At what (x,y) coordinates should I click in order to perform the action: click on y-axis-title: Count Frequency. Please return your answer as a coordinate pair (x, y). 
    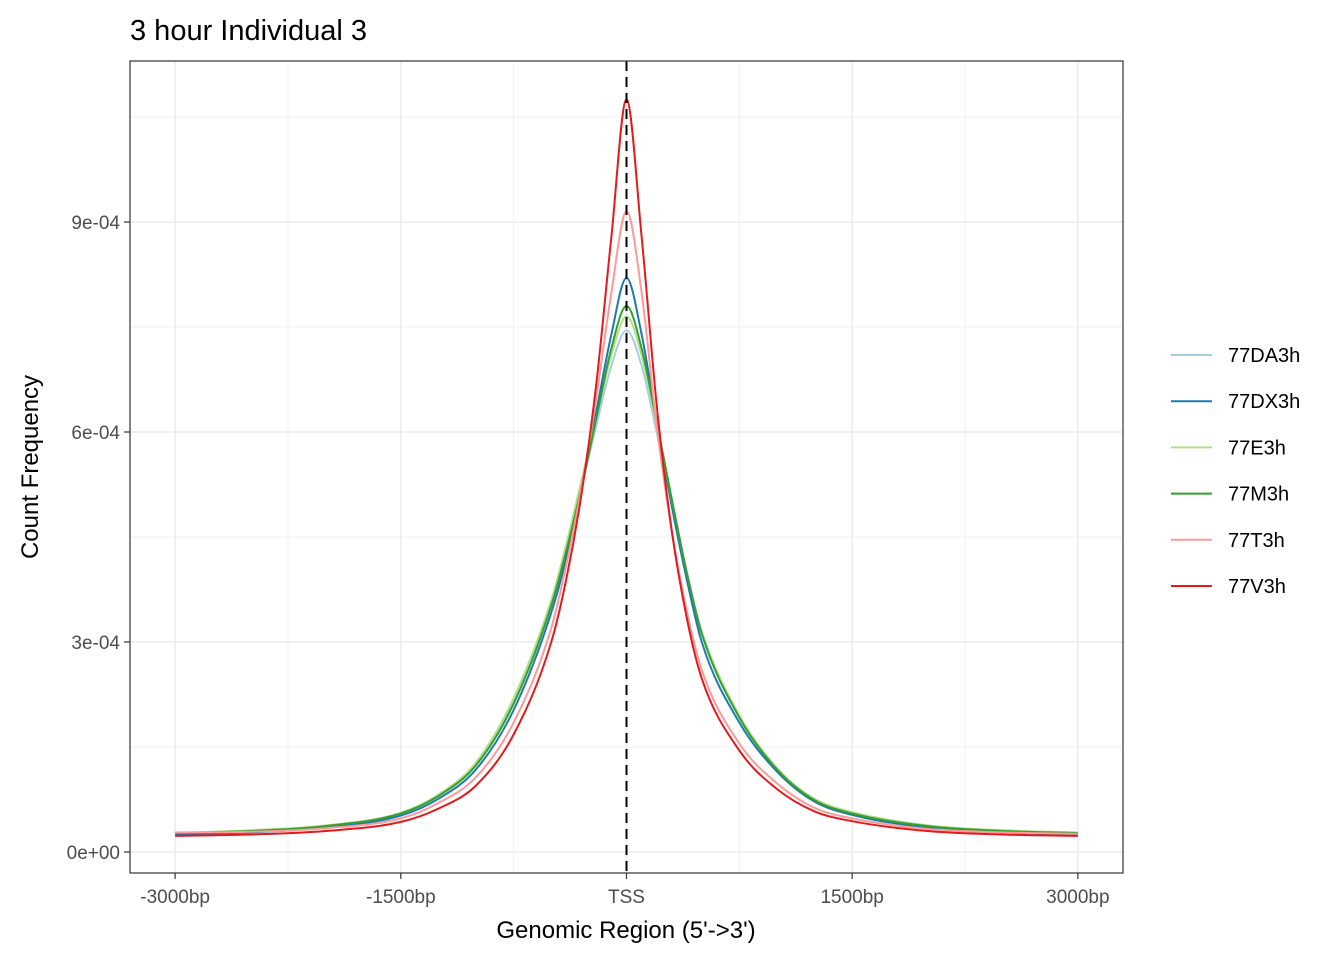
    Looking at the image, I should click on (30, 467).